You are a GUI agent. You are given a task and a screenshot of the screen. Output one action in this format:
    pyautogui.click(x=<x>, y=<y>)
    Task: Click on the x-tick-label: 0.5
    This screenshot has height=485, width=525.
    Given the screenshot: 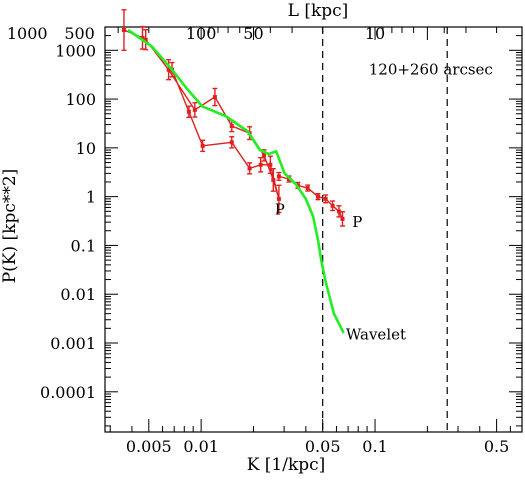 What is the action you would take?
    pyautogui.click(x=496, y=446)
    